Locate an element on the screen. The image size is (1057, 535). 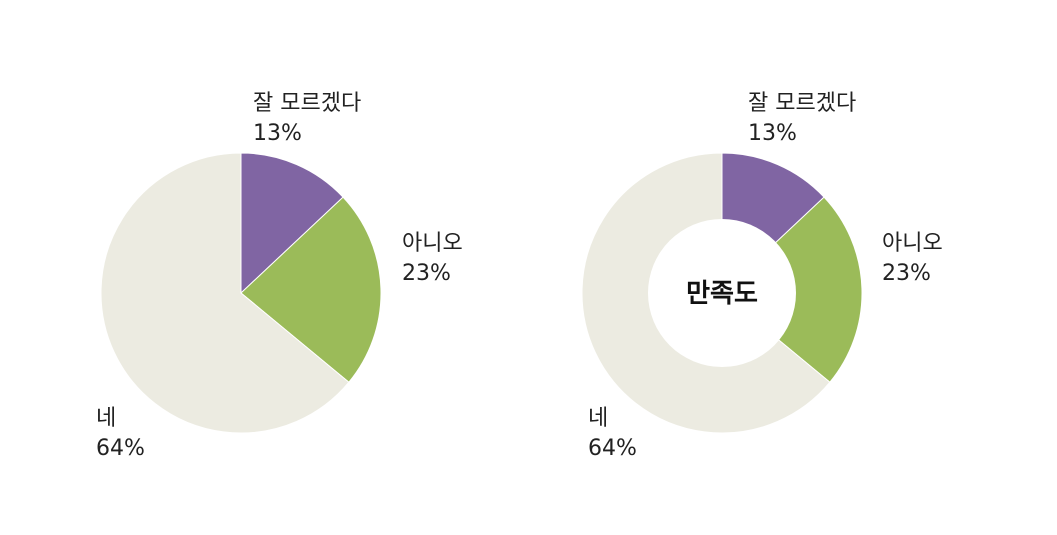
slice-no is located at coordinates (311, 289).